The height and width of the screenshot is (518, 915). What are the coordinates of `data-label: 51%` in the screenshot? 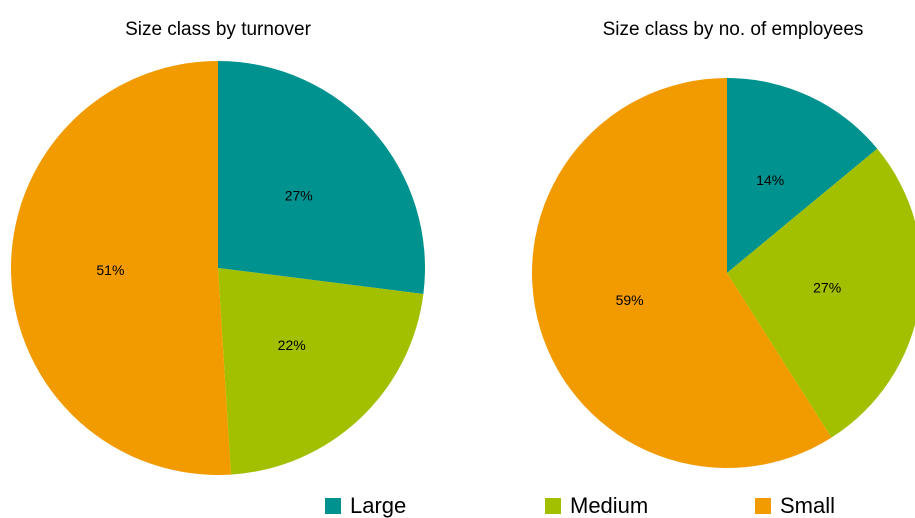 It's located at (110, 270).